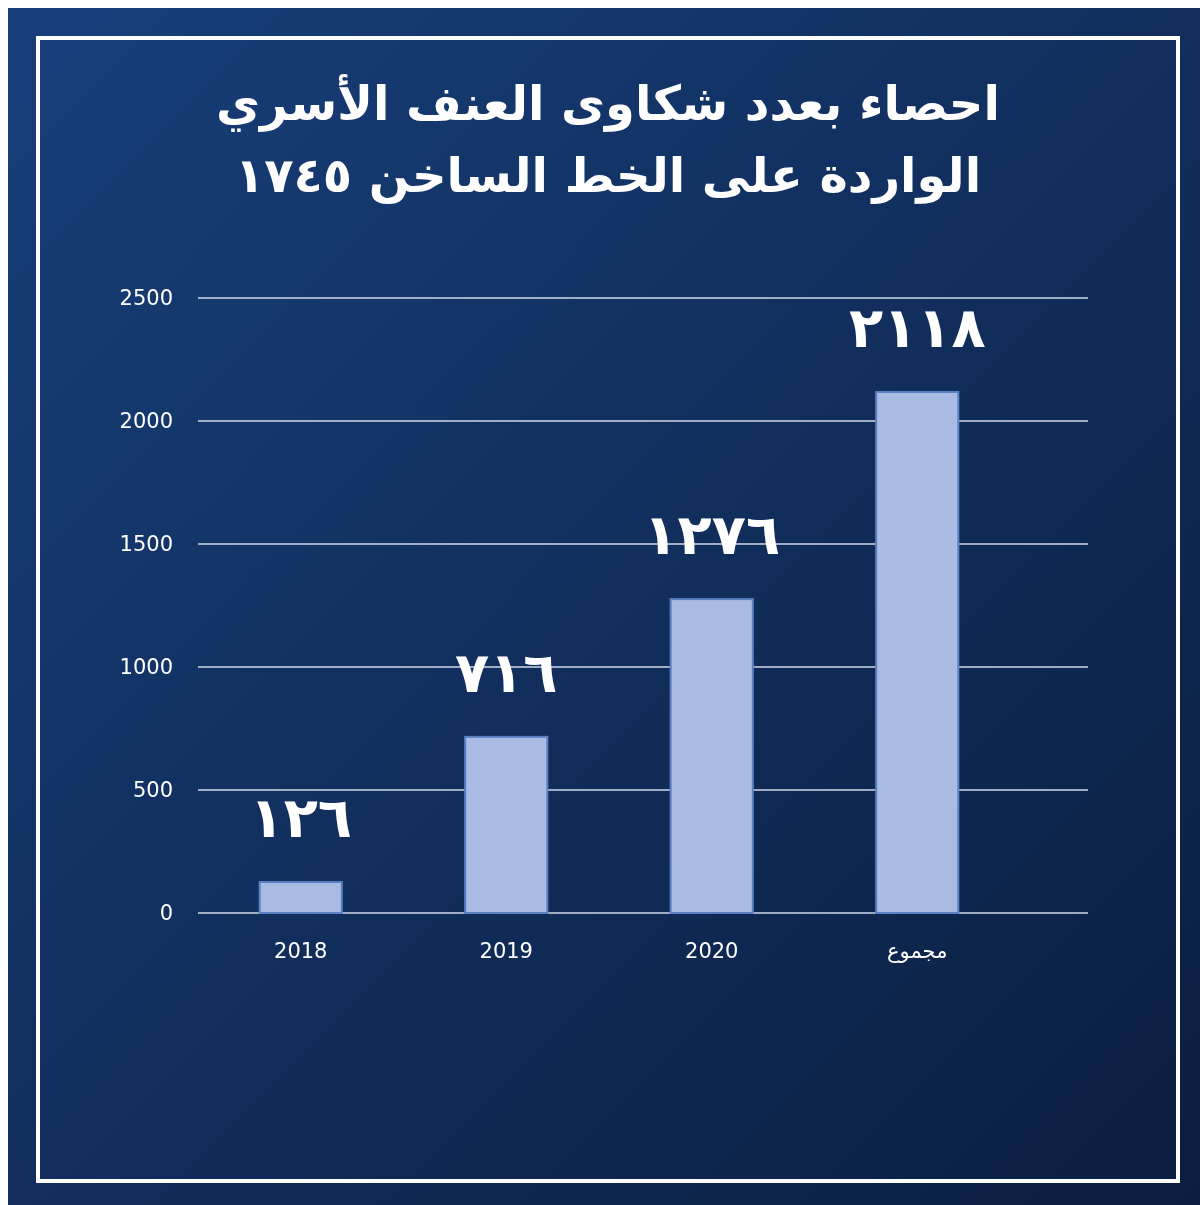 Image resolution: width=1200 pixels, height=1205 pixels. What do you see at coordinates (712, 951) in the screenshot?
I see `x-tick-label: 2020` at bounding box center [712, 951].